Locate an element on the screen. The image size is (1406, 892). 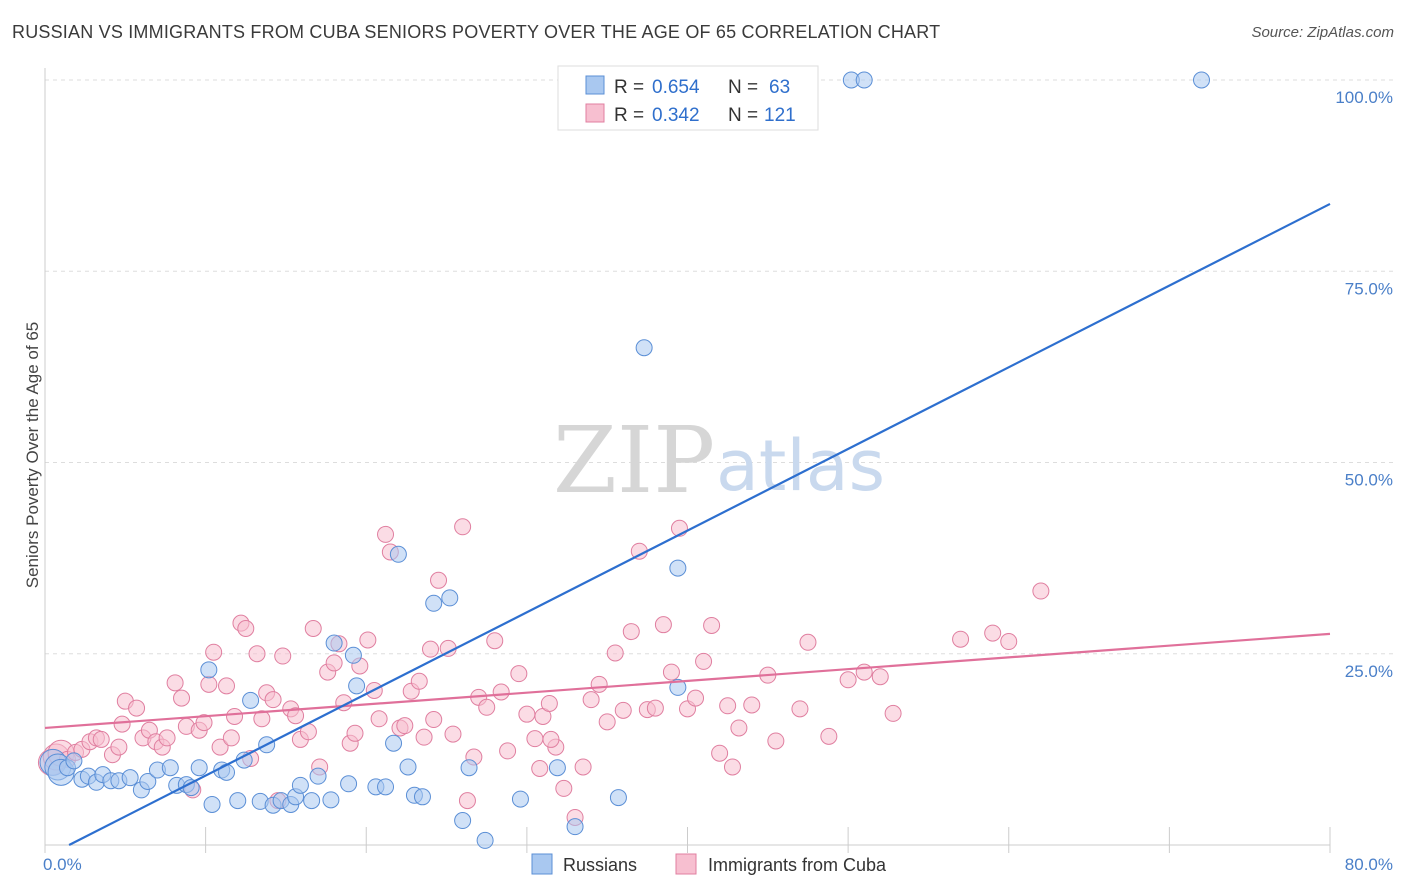
correlation-legend: R = 0.654 N = 63 R = 0.342 N = 121 is located at coordinates (688, 98).